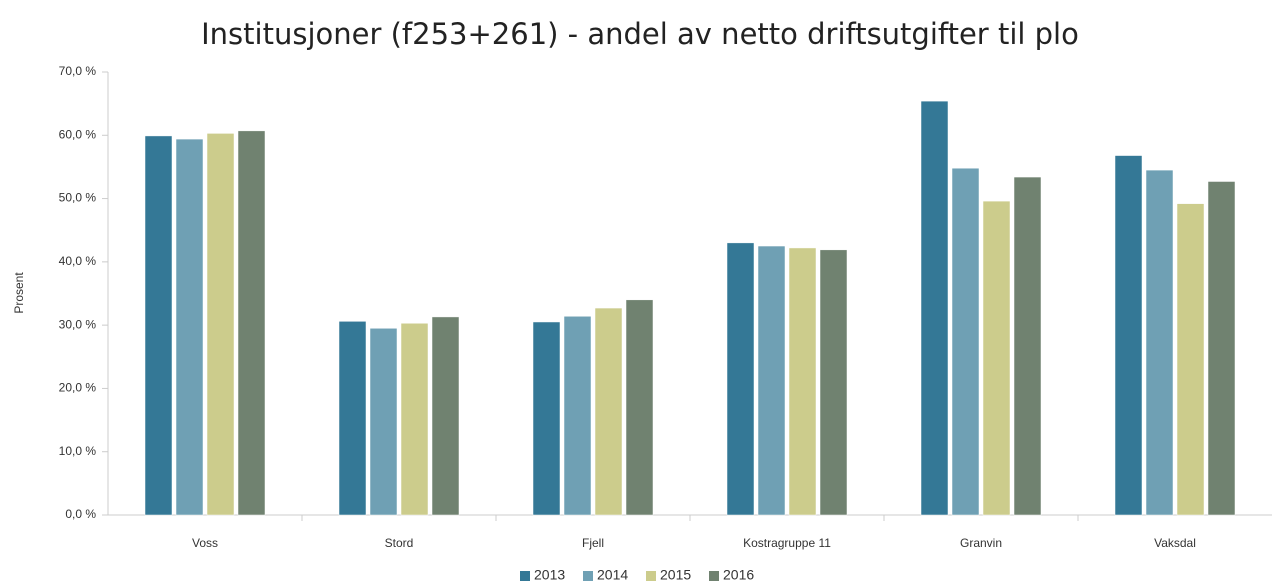 This screenshot has width=1274, height=582. Describe the element at coordinates (78, 71) in the screenshot. I see `y-tick-label: 70,0 %` at that location.